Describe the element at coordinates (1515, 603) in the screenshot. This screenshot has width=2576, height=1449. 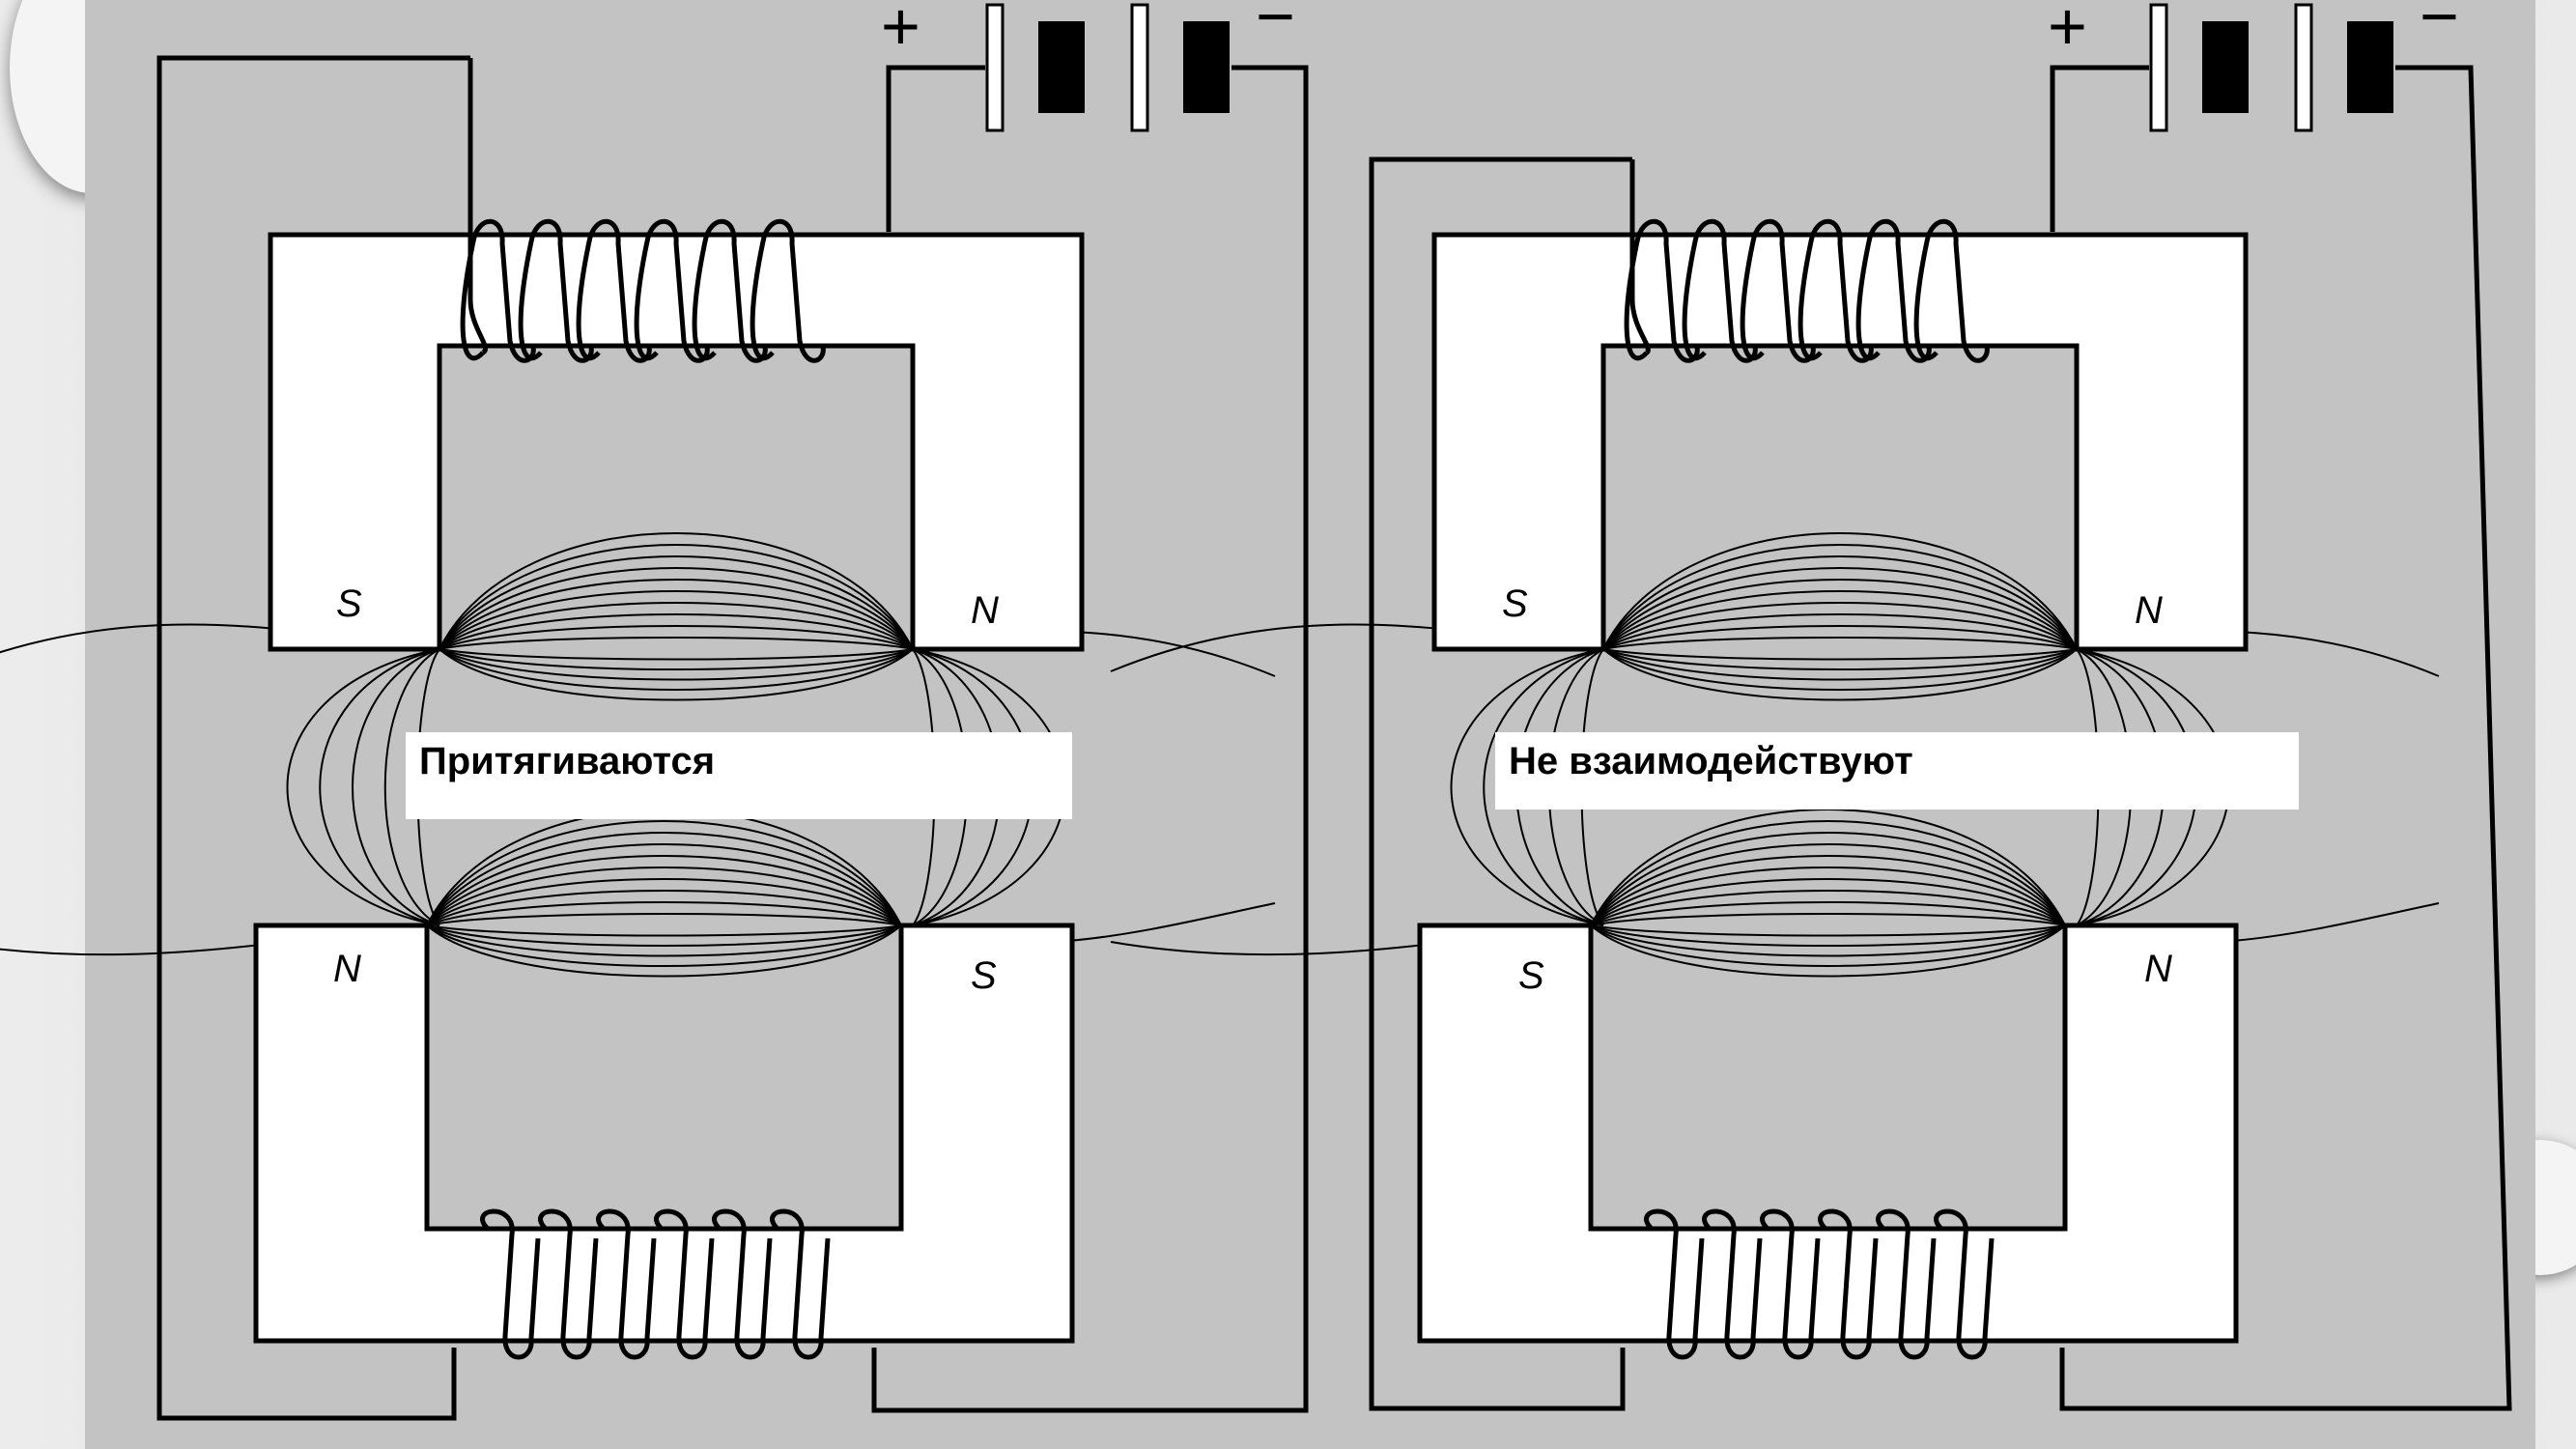
I see `pole-label-right-top-s: S` at that location.